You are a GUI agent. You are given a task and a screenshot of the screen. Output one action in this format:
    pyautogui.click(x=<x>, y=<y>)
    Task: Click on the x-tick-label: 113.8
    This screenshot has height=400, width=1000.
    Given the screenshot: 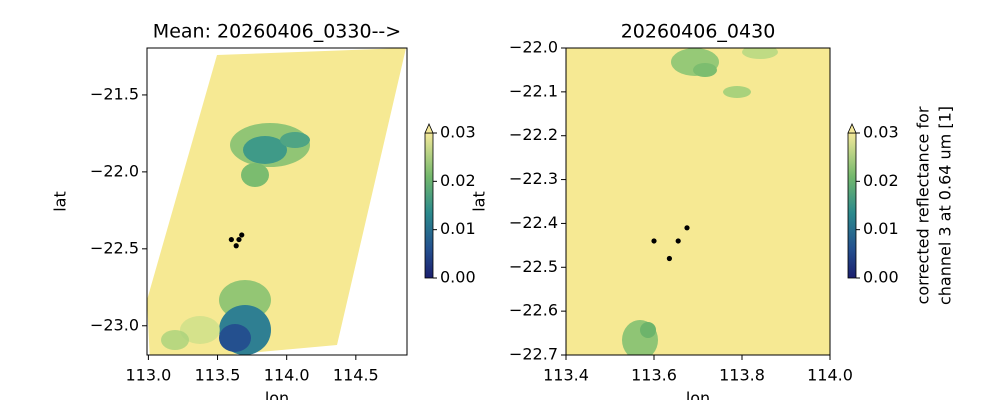 What is the action you would take?
    pyautogui.click(x=742, y=375)
    